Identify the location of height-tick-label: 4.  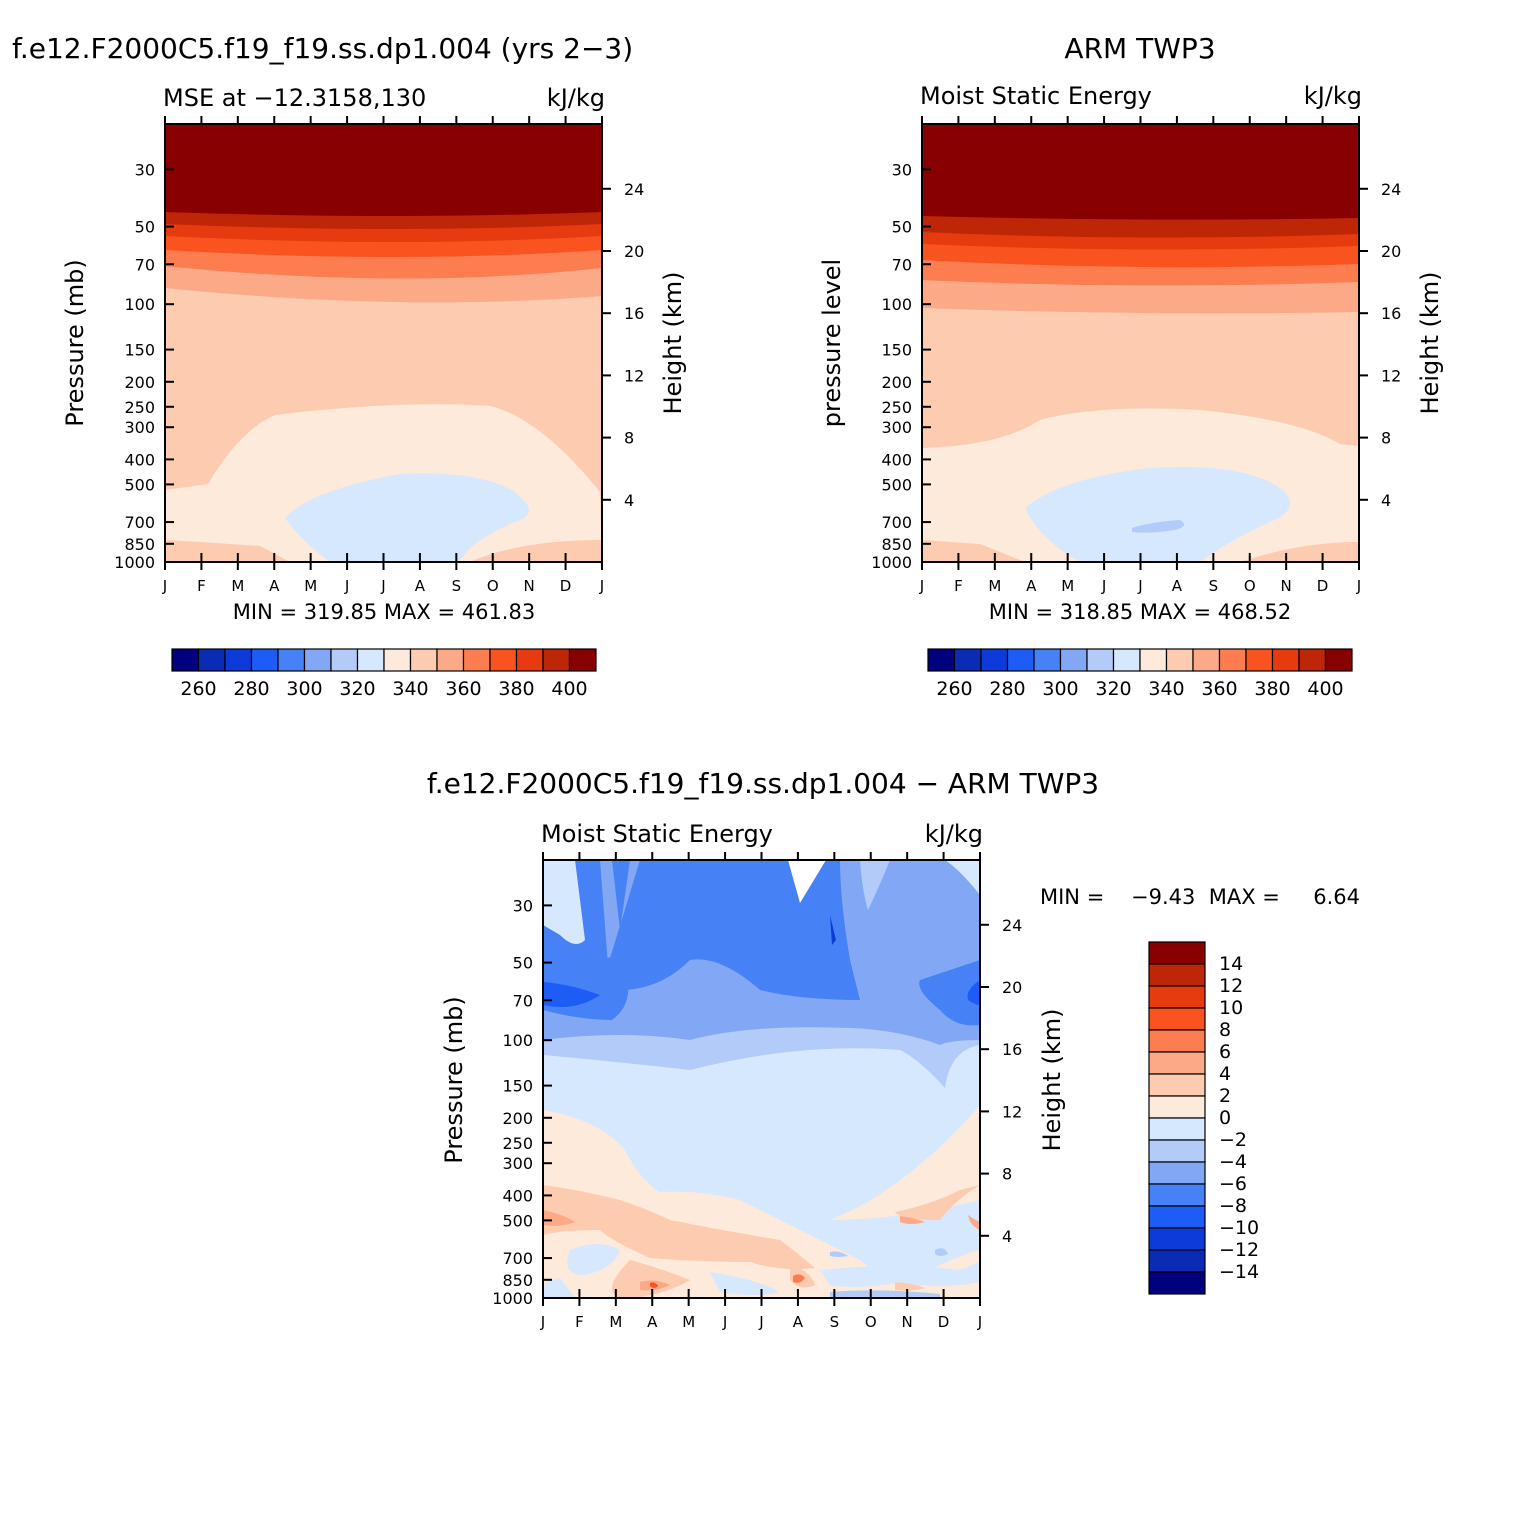
(629, 500).